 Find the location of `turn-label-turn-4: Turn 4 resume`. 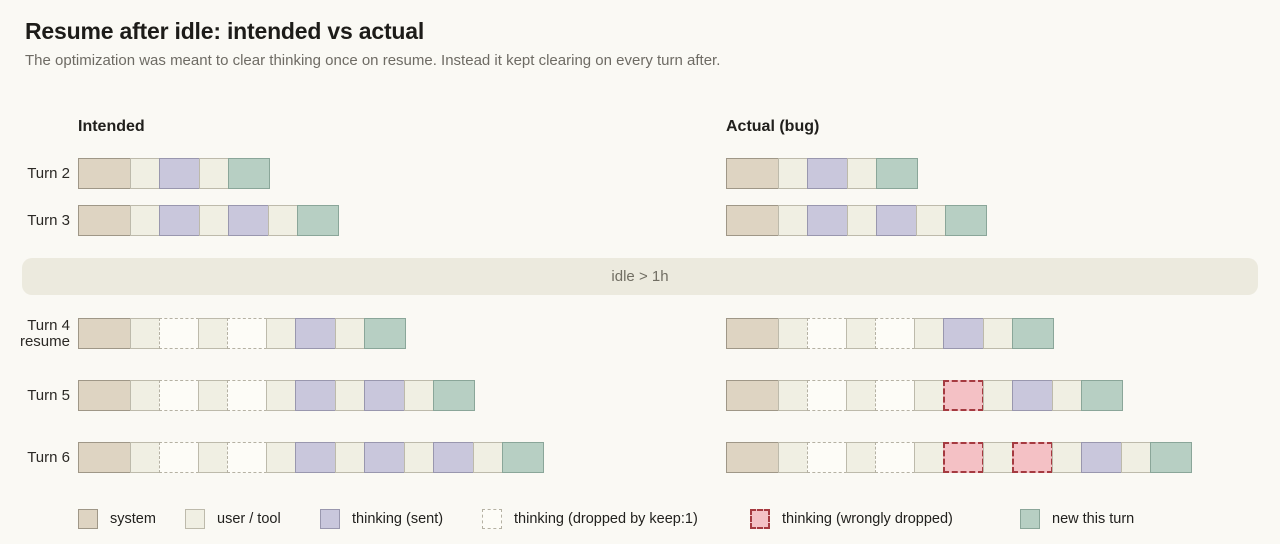

turn-label-turn-4: Turn 4 resume is located at coordinates (35, 333).